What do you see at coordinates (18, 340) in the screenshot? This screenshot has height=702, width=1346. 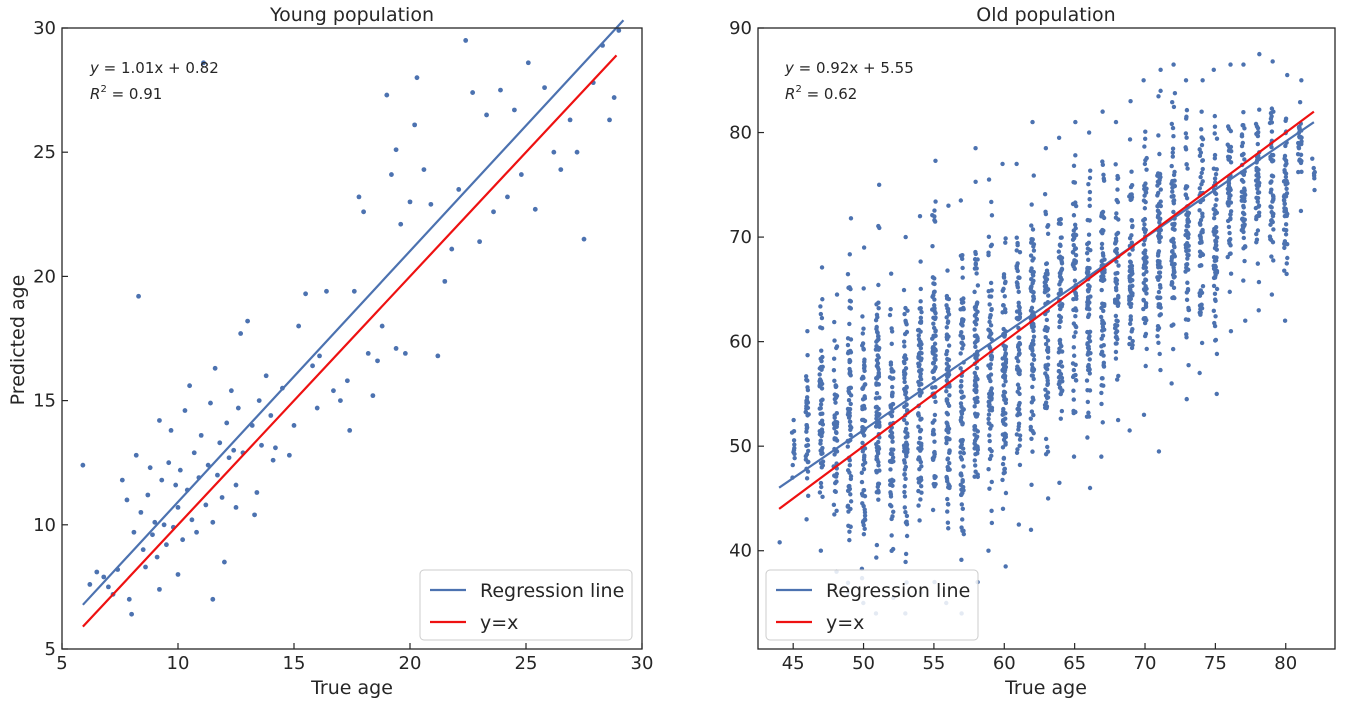 I see `y-axis-label: Predicted age` at bounding box center [18, 340].